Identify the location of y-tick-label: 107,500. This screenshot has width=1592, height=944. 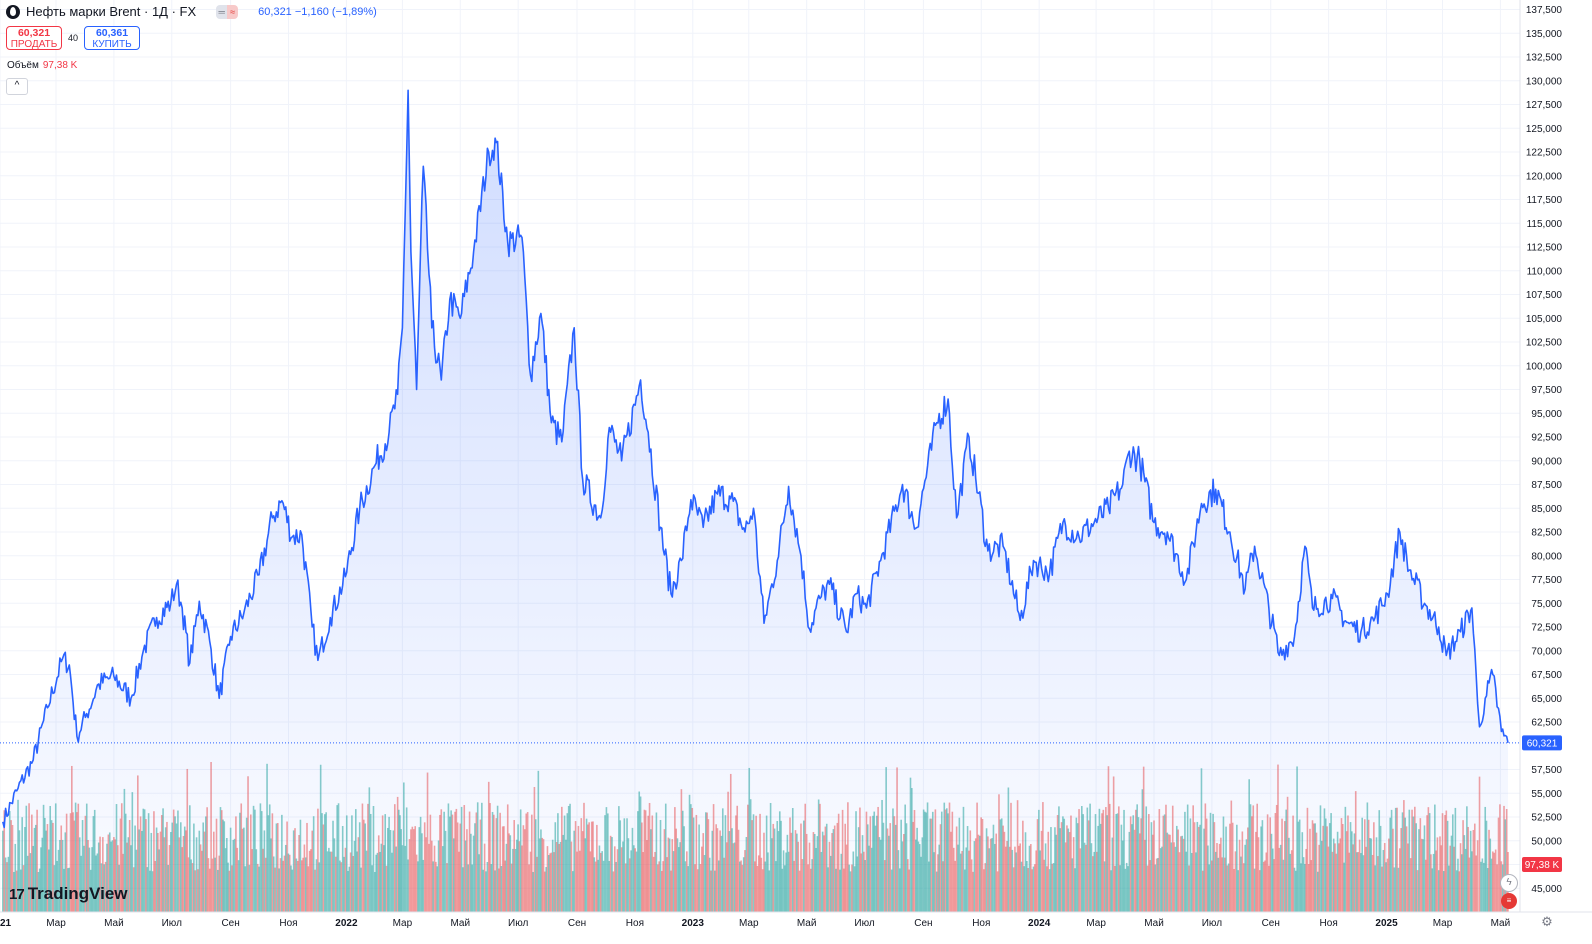
(1544, 295).